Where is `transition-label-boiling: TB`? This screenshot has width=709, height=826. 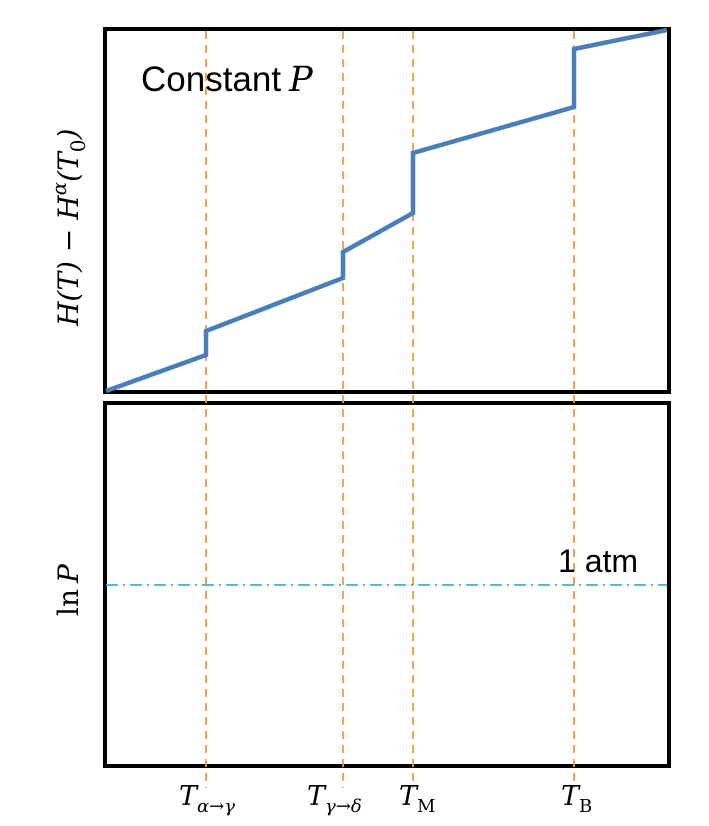 transition-label-boiling: TB is located at coordinates (576, 799).